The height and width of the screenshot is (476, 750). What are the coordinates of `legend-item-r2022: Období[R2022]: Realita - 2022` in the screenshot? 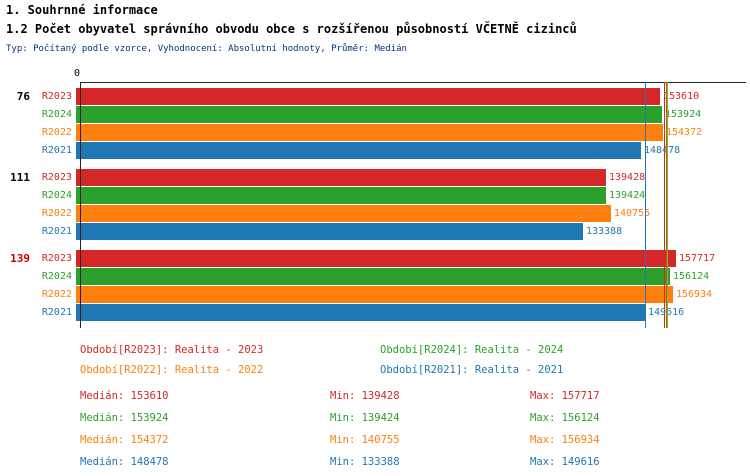 It's located at (172, 370).